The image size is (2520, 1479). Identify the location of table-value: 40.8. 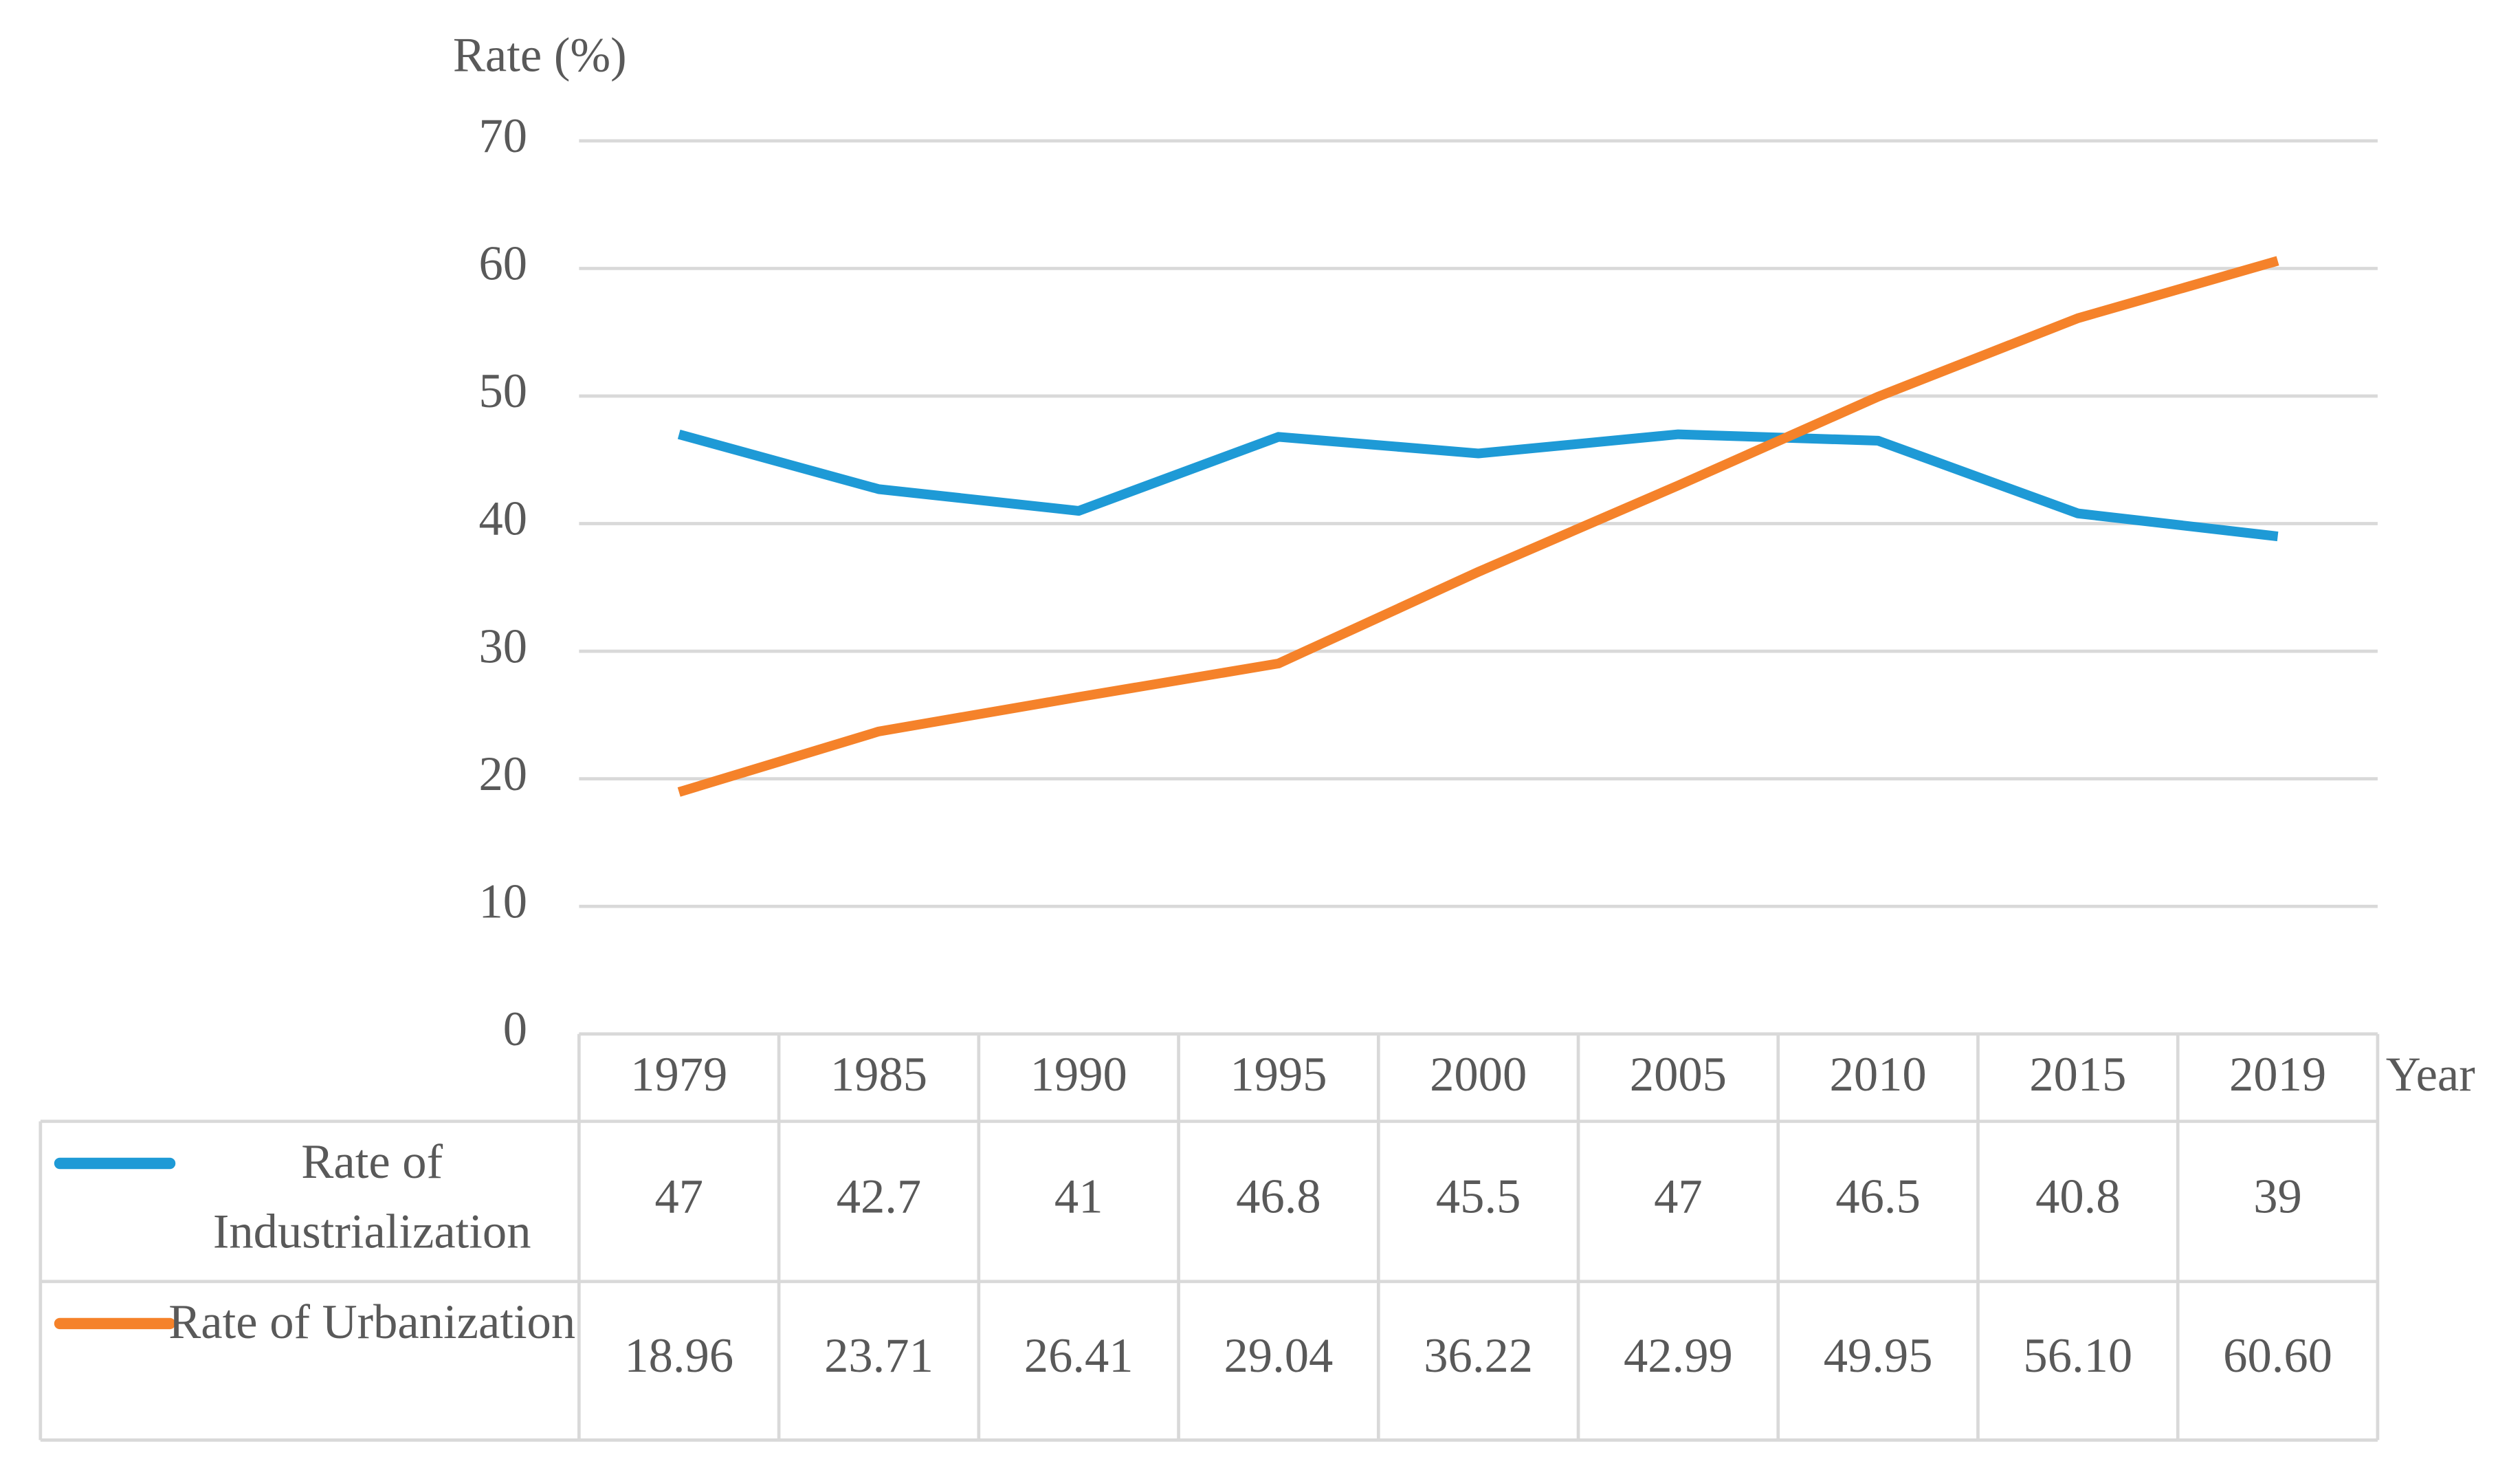
(2078, 1196).